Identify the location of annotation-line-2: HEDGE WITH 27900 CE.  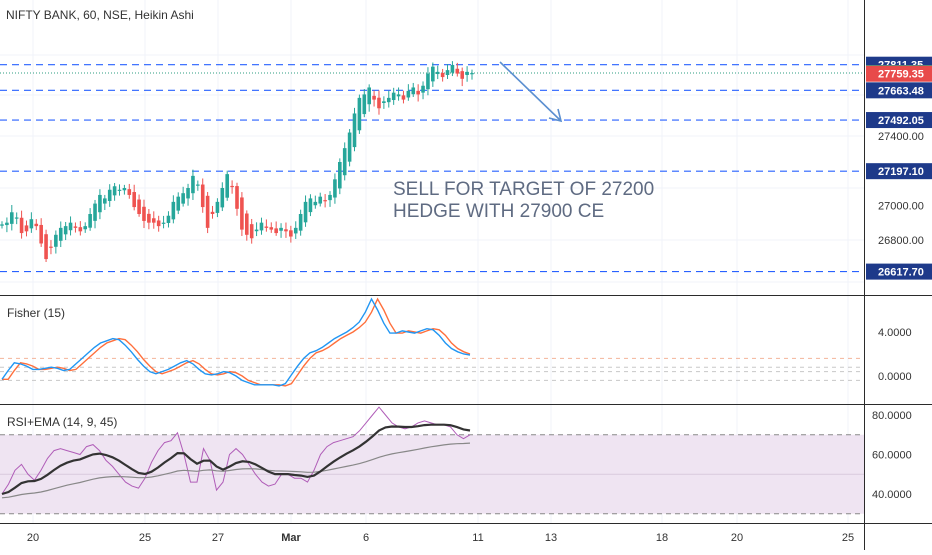
(498, 211).